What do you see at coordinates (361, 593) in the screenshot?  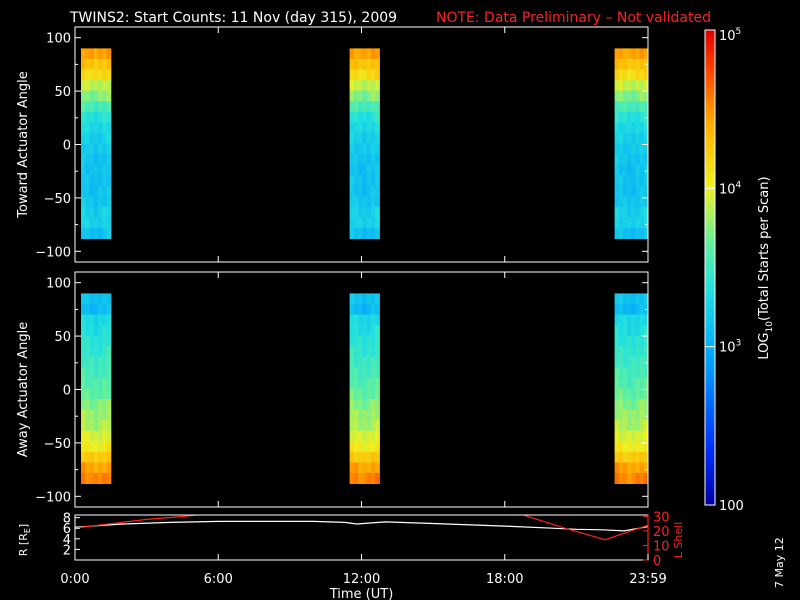 I see `x-axis-label: Time (UT)` at bounding box center [361, 593].